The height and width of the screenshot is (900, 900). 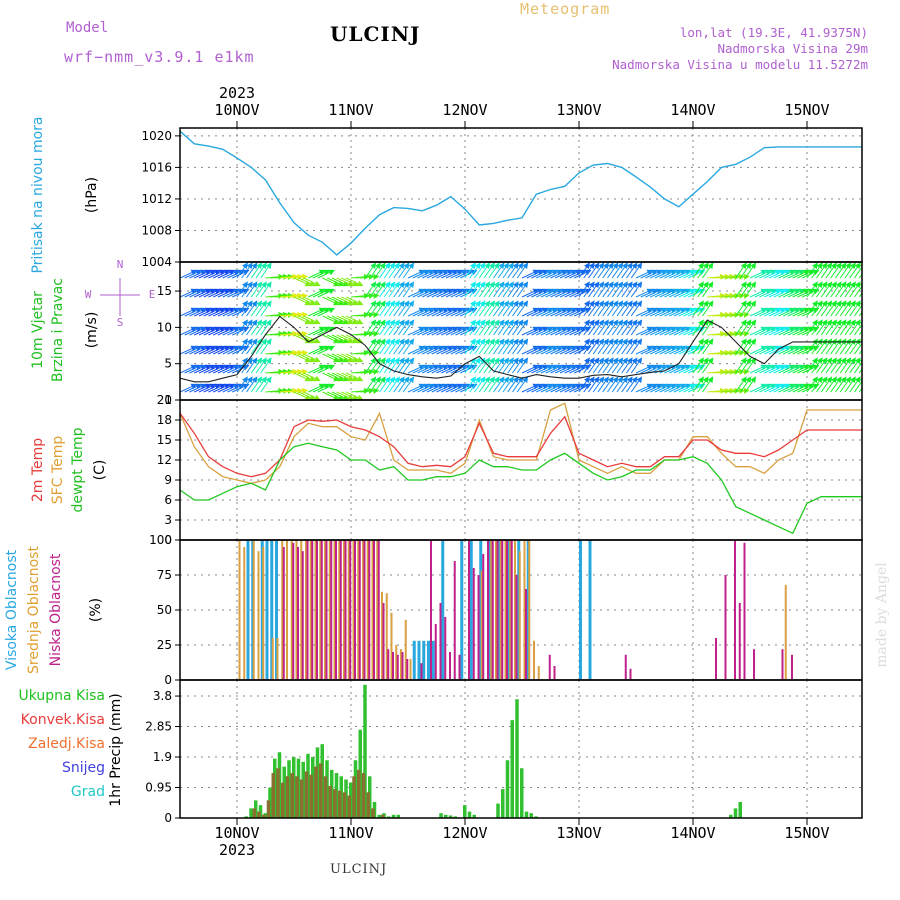 I want to click on compass-n: N, so click(x=120, y=264).